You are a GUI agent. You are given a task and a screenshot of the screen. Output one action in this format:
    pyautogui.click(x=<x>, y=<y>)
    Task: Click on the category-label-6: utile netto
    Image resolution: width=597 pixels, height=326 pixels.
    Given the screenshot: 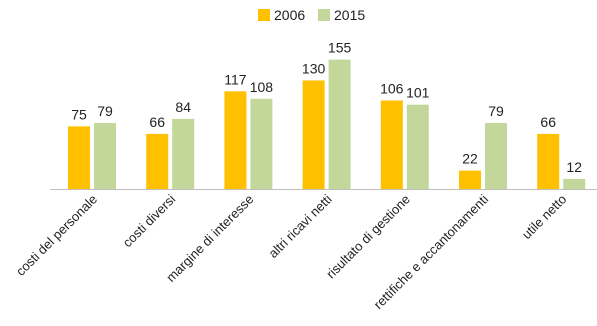 What is the action you would take?
    pyautogui.click(x=544, y=217)
    